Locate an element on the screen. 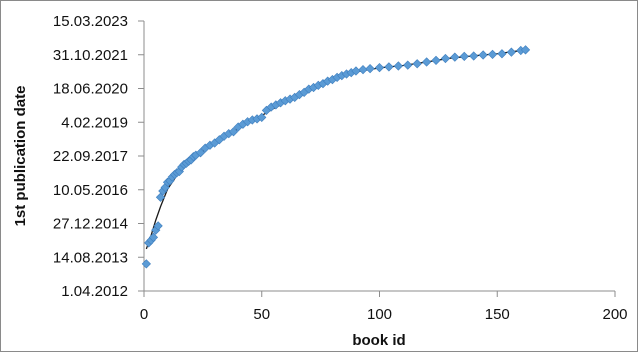  x-axis-ticks: 0 50 100 150 200 is located at coordinates (384, 307).